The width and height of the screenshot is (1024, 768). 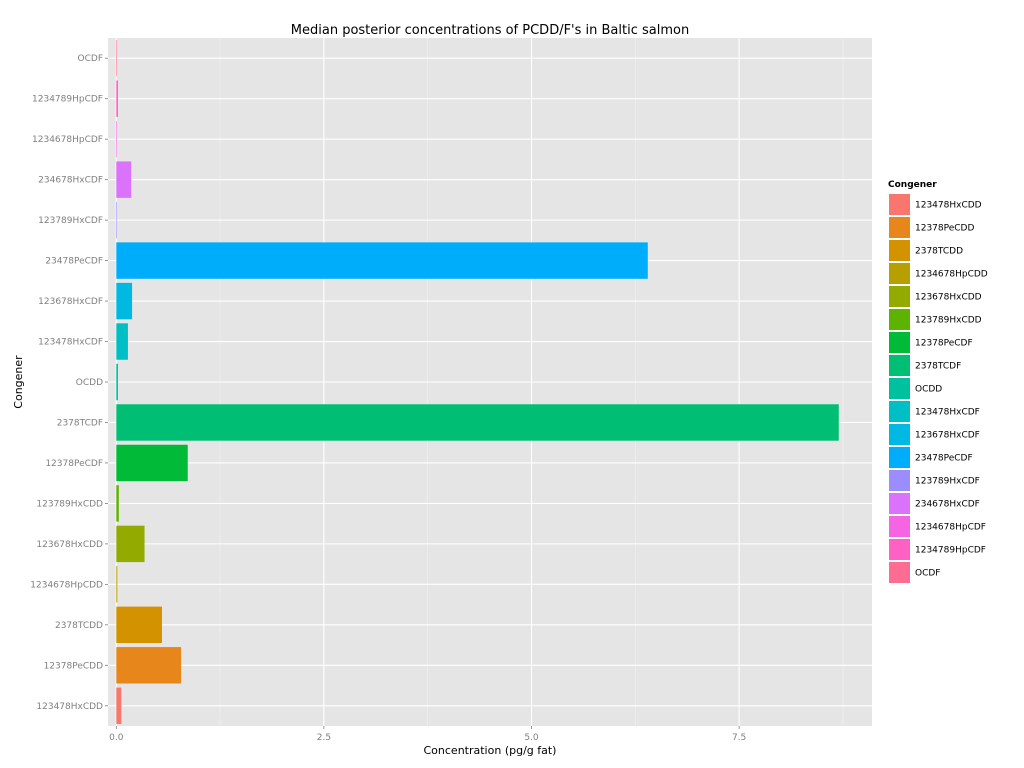 I want to click on y-tick-label: 1234789HpCDF, so click(x=67, y=100).